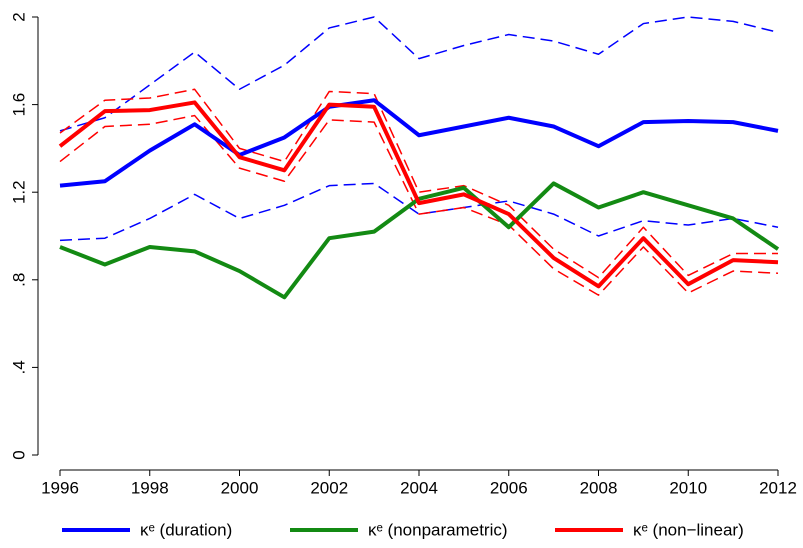 This screenshot has height=548, width=803. What do you see at coordinates (18, 454) in the screenshot?
I see `y-tick-label: 0` at bounding box center [18, 454].